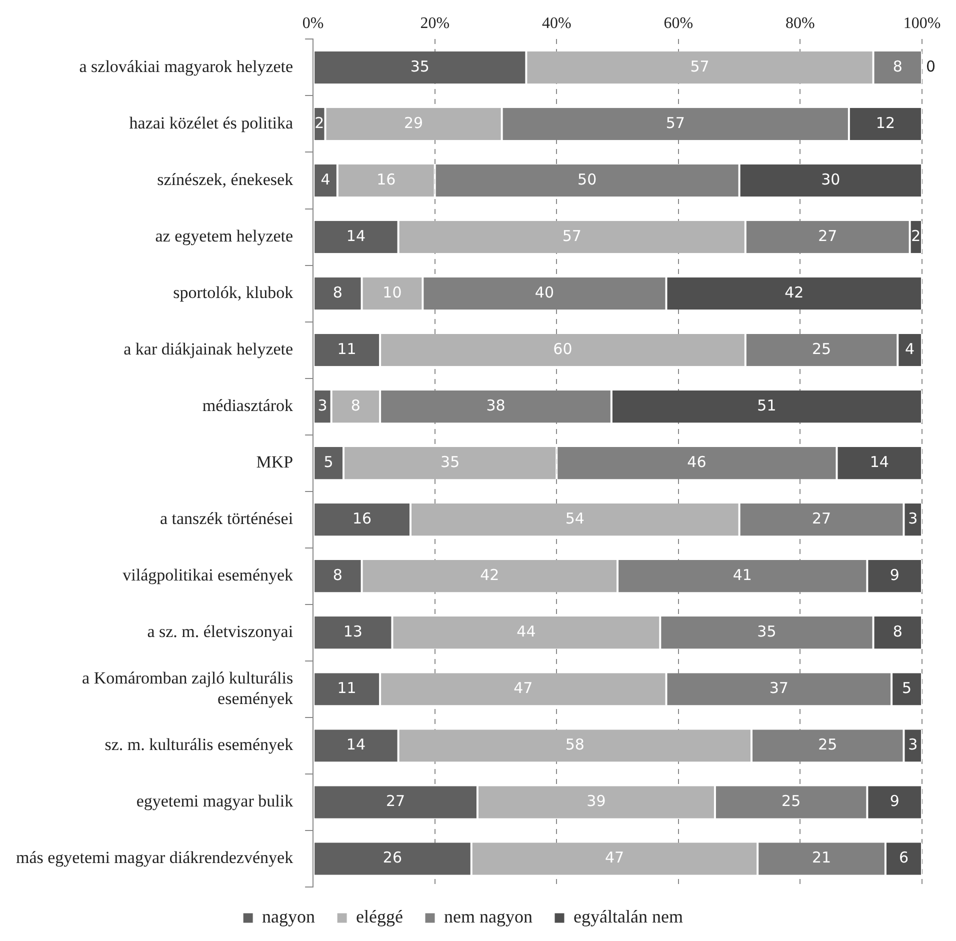 The width and height of the screenshot is (956, 941). I want to click on legend-label: nem nagyon, so click(488, 916).